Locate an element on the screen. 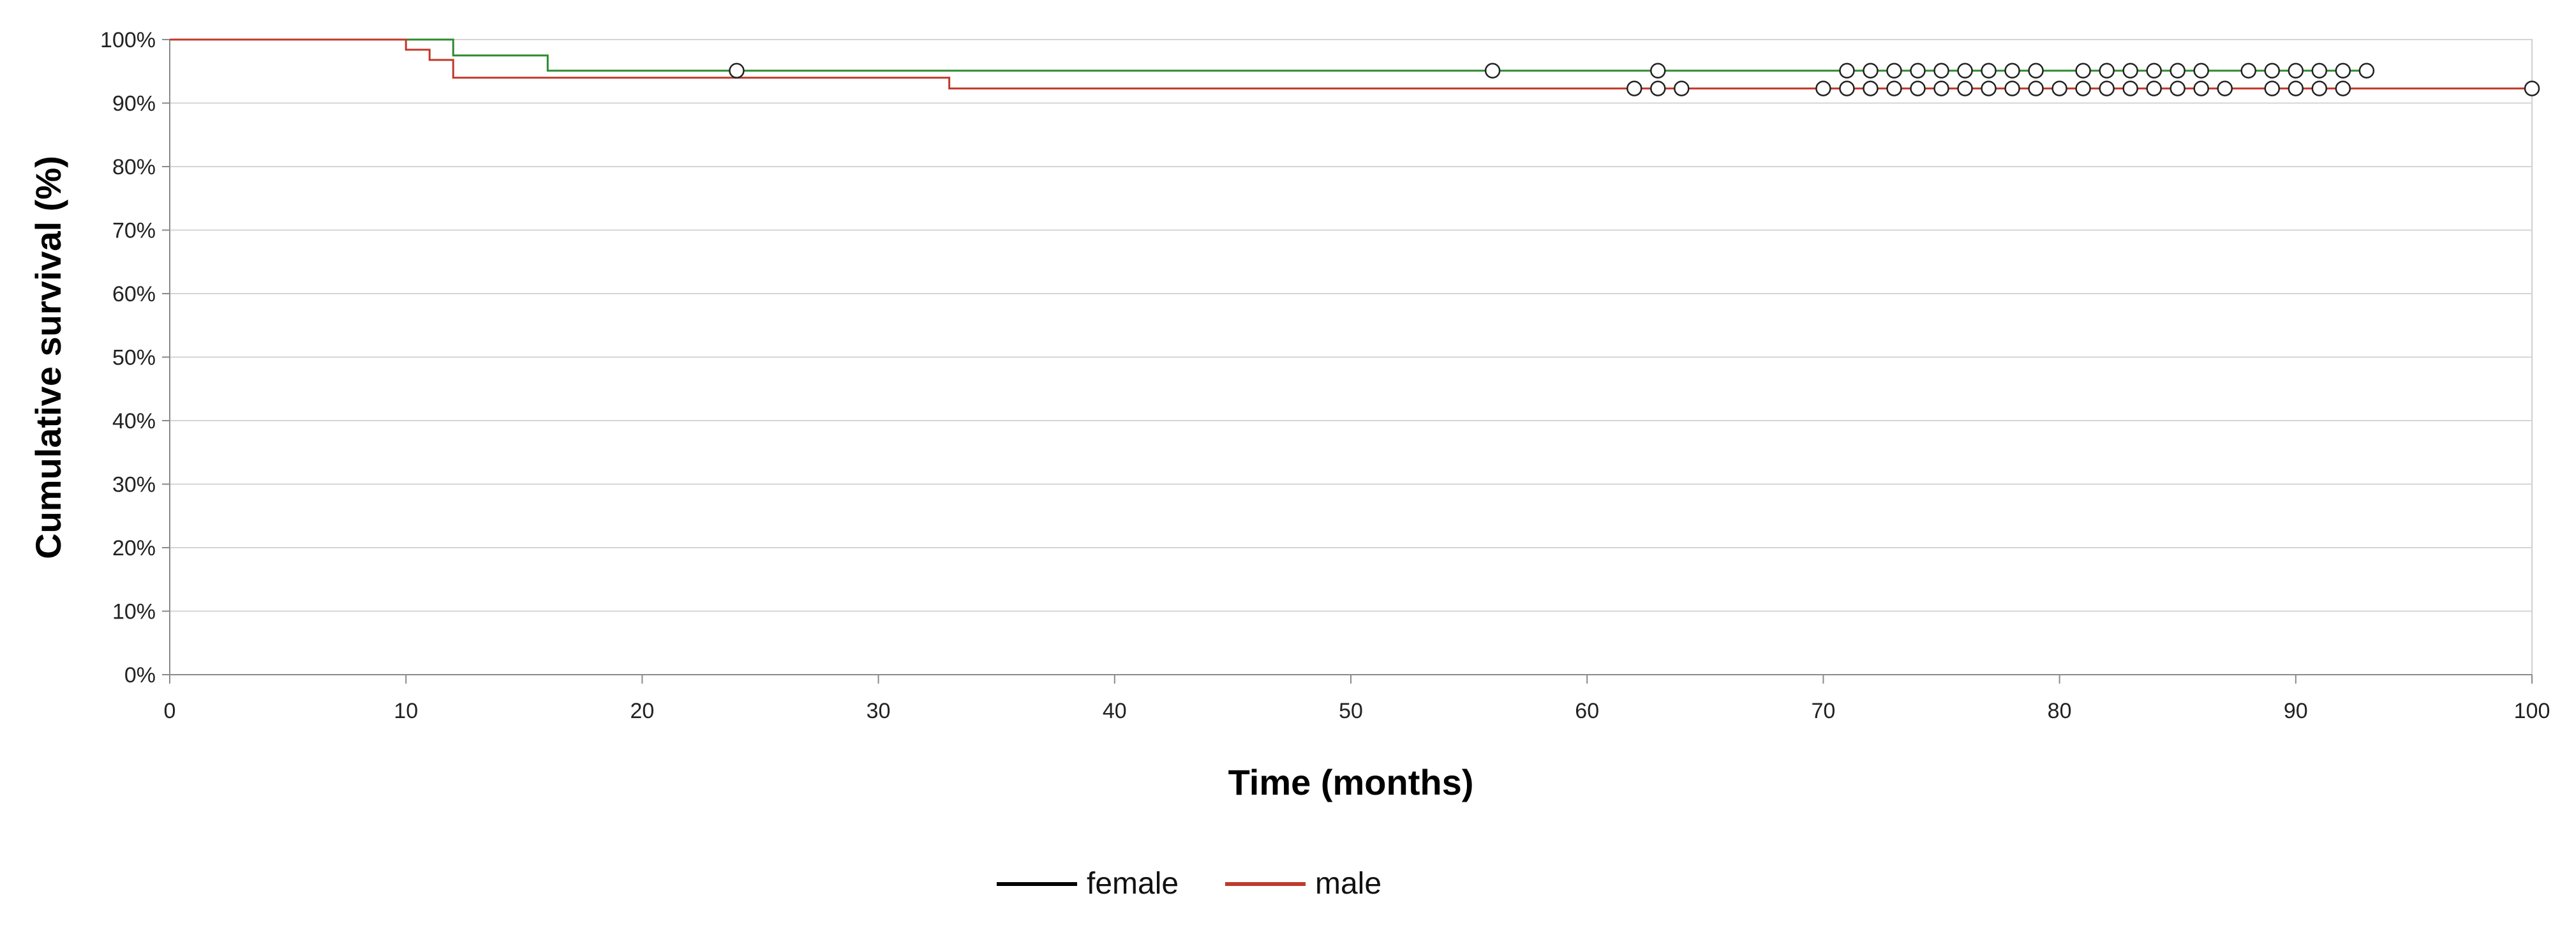  y-axis-title: Cumulative survival (%) is located at coordinates (48, 358).